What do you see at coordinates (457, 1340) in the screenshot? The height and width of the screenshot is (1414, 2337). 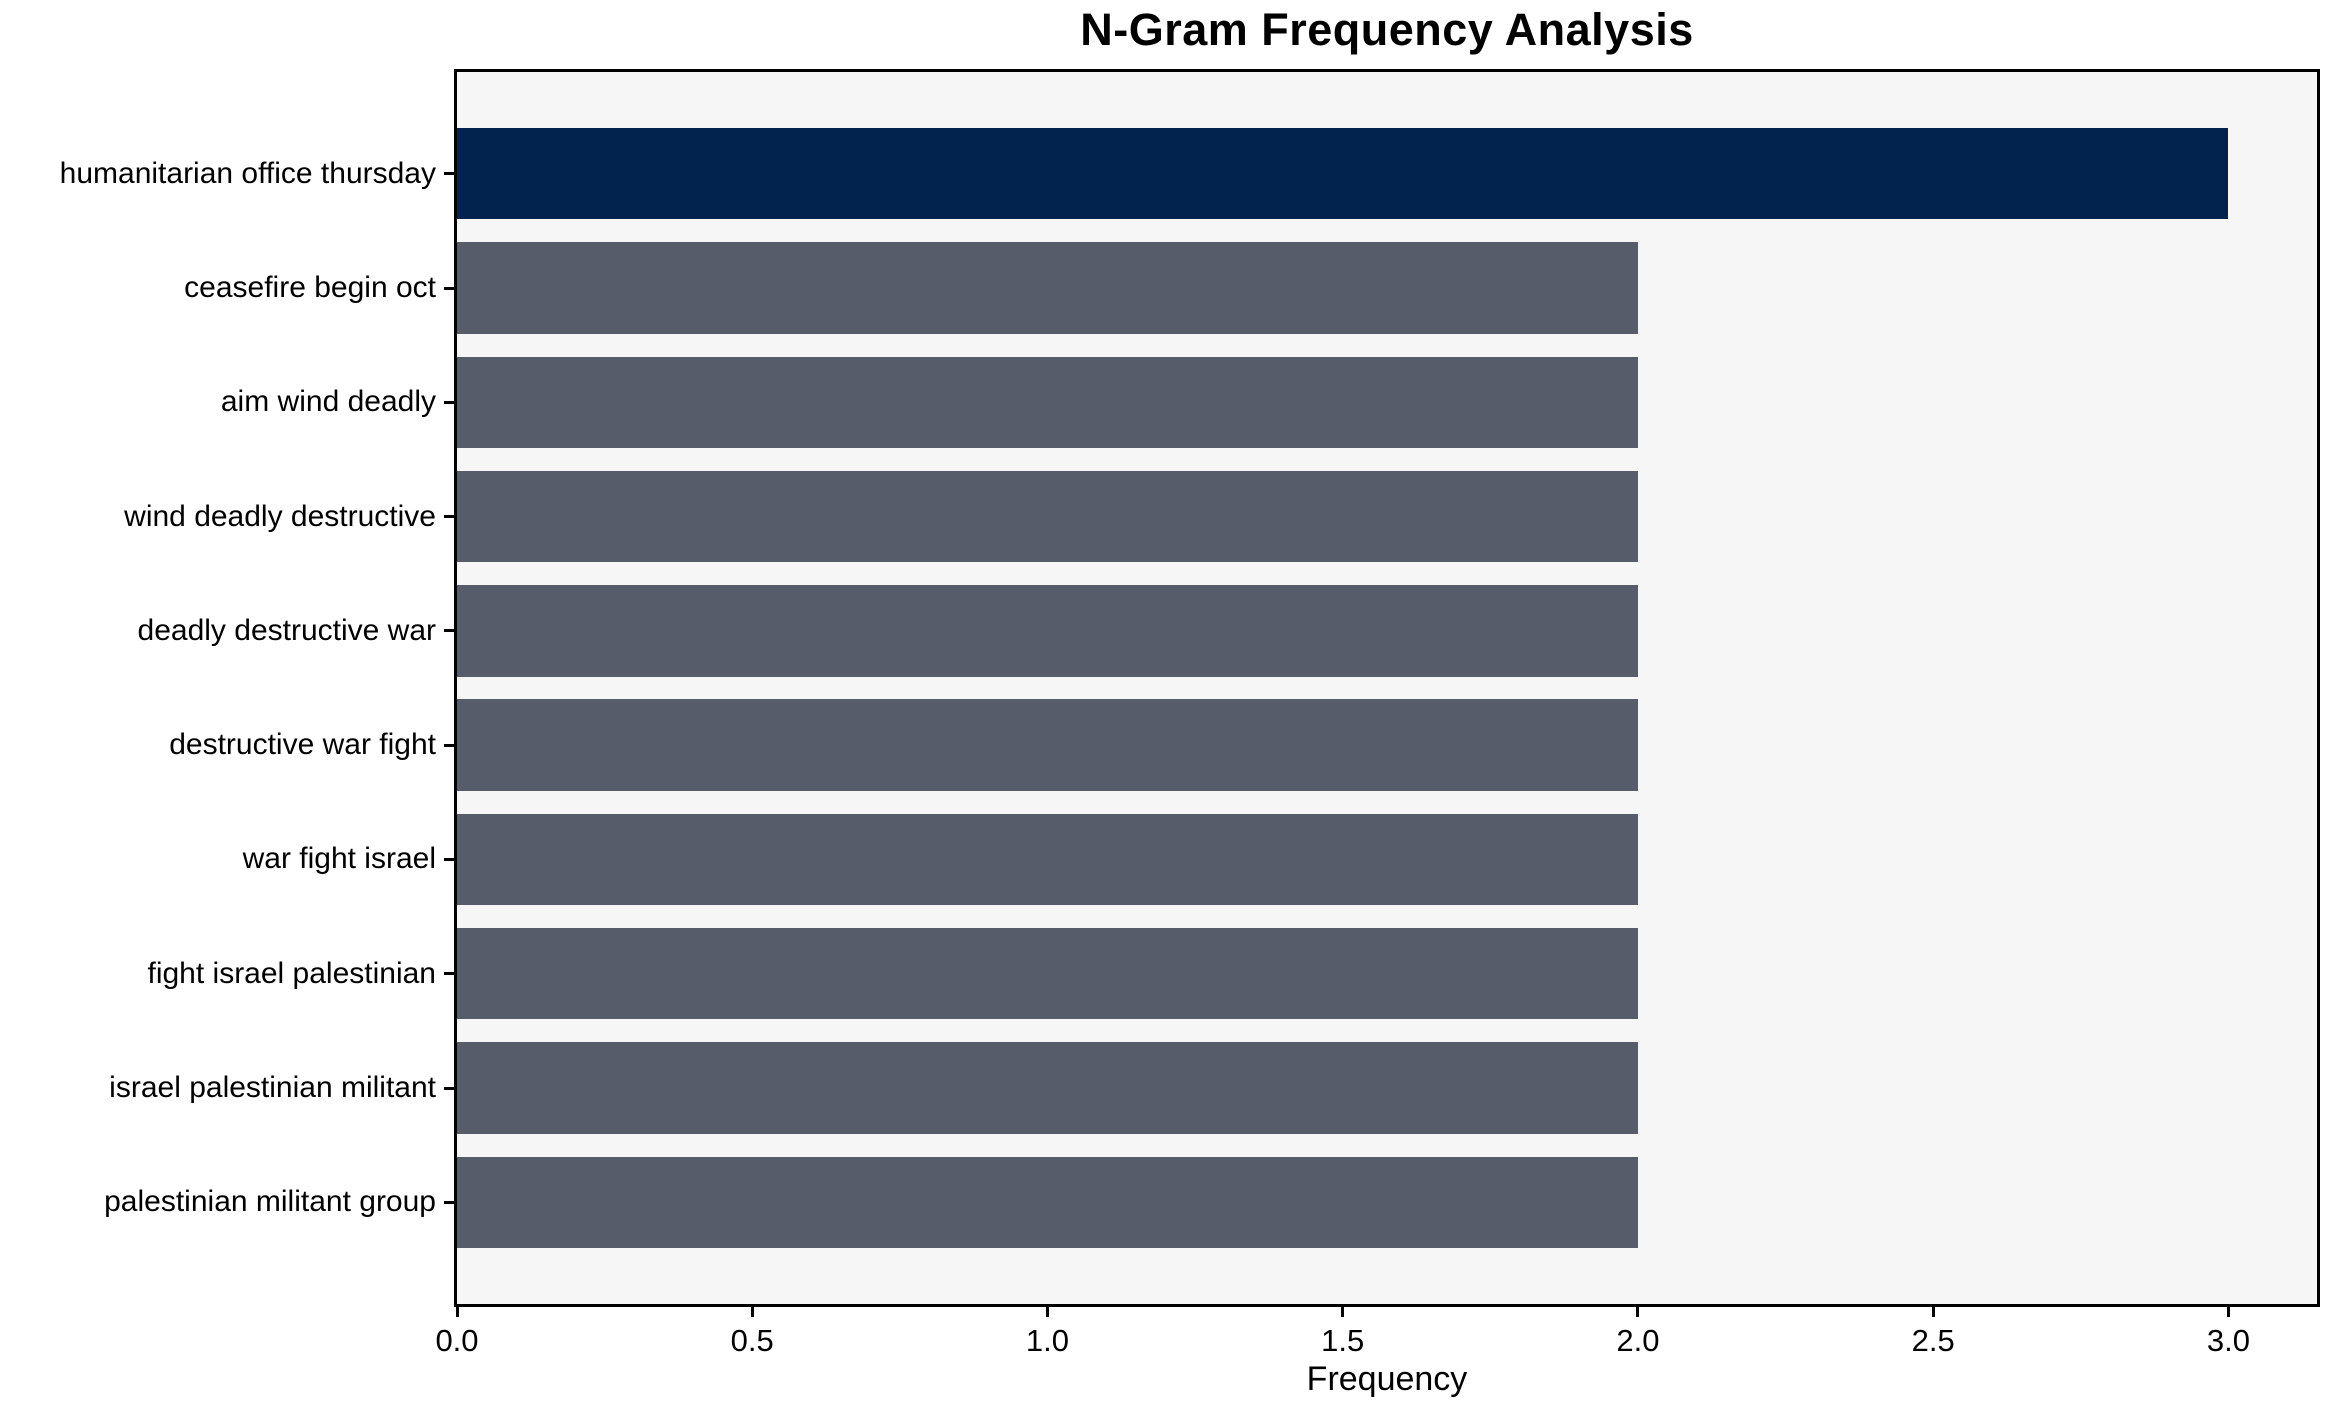 I see `x-tick-label: 0.0` at bounding box center [457, 1340].